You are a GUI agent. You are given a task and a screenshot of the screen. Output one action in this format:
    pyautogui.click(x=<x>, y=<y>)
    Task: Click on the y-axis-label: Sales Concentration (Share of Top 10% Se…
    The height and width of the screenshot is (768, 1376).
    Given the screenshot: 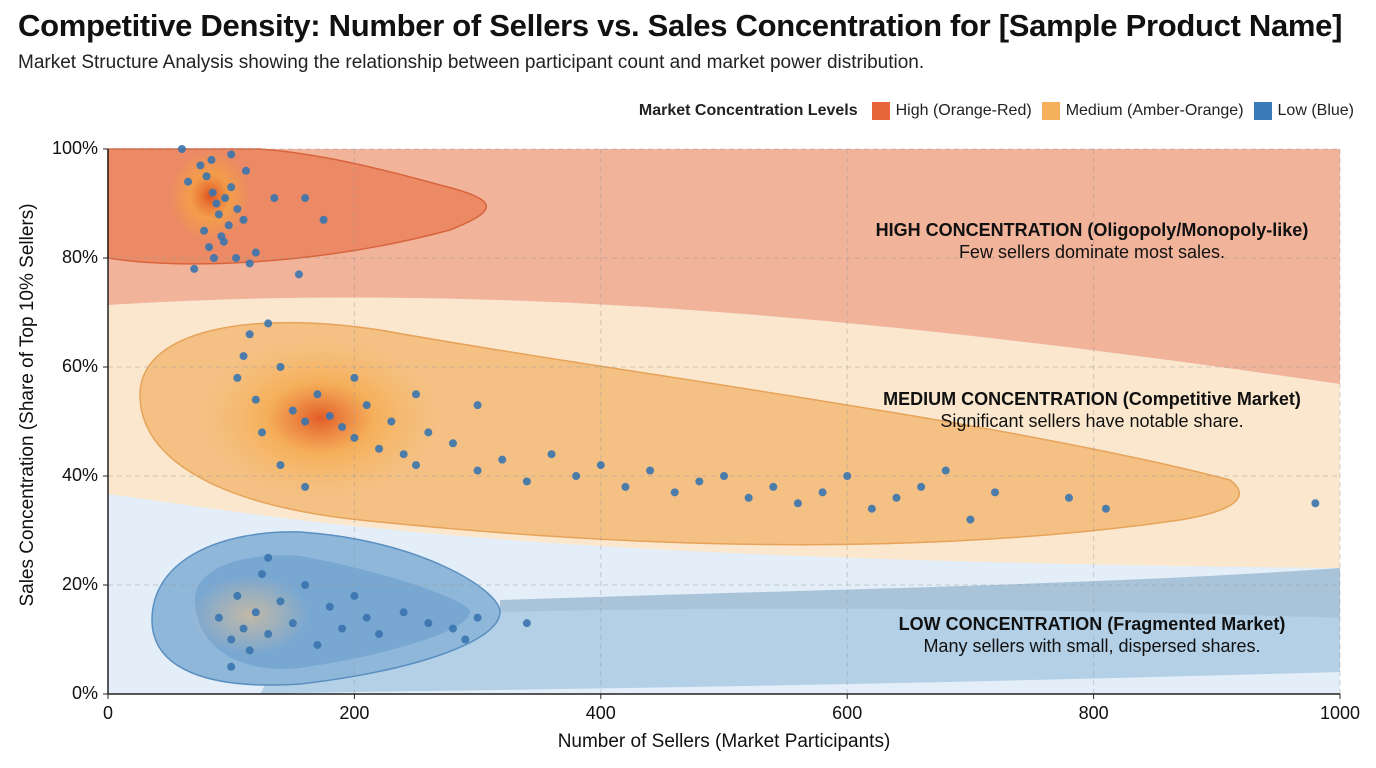 What is the action you would take?
    pyautogui.click(x=27, y=404)
    